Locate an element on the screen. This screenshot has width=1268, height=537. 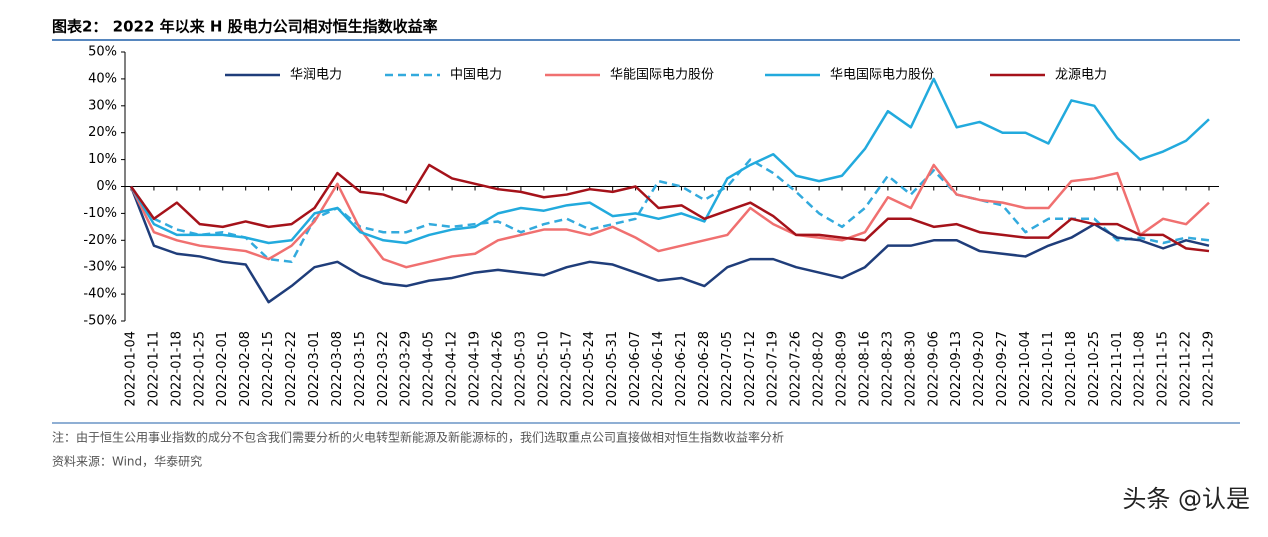
x-tick-label: 2022-07-19 is located at coordinates (773, 369).